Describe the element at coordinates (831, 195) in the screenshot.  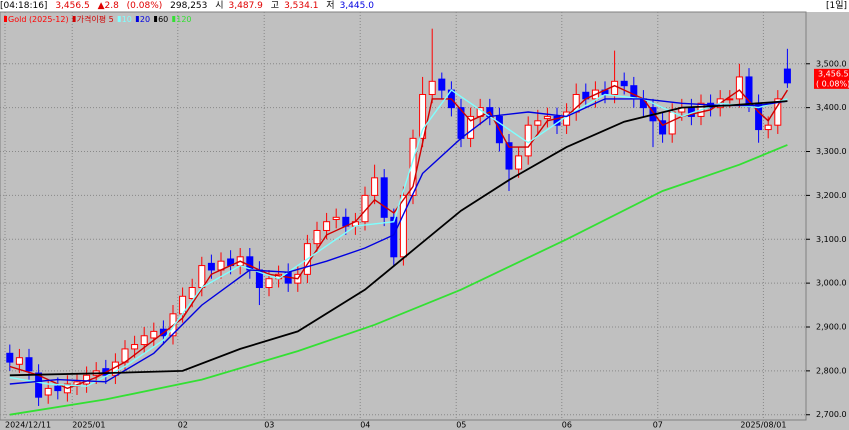
I see `y-tick-label: 3,200.0` at that location.